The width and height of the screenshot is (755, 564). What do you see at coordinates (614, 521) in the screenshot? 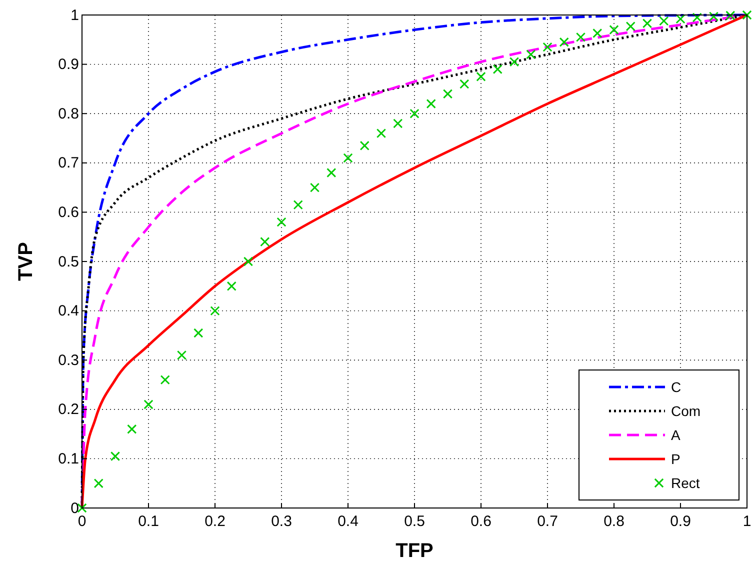
I see `x-tick-label: 0.8` at bounding box center [614, 521].